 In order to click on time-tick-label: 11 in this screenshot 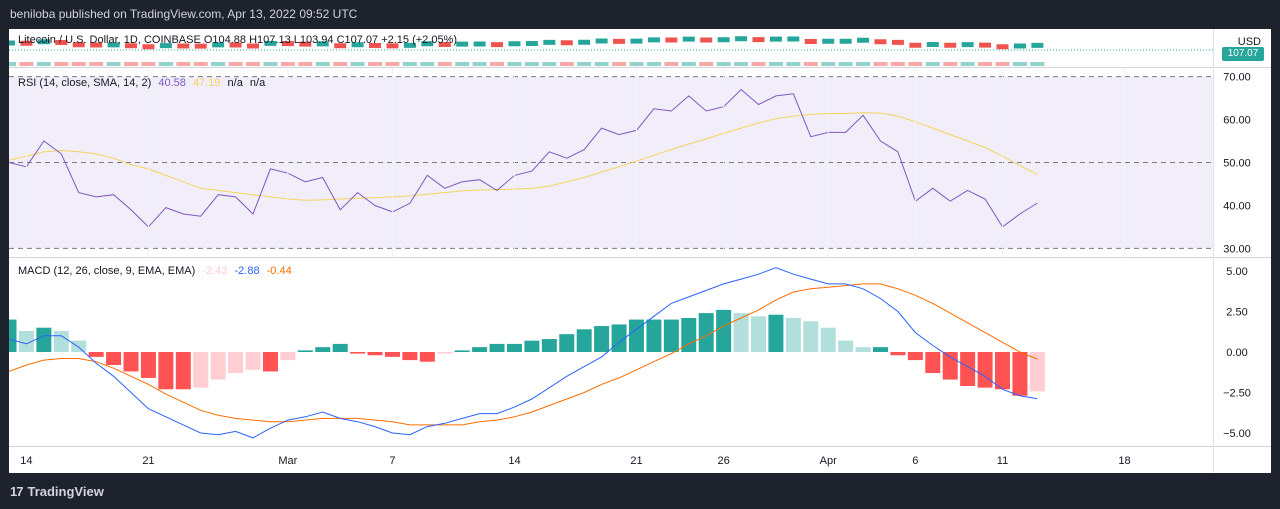, I will do `click(1002, 461)`.